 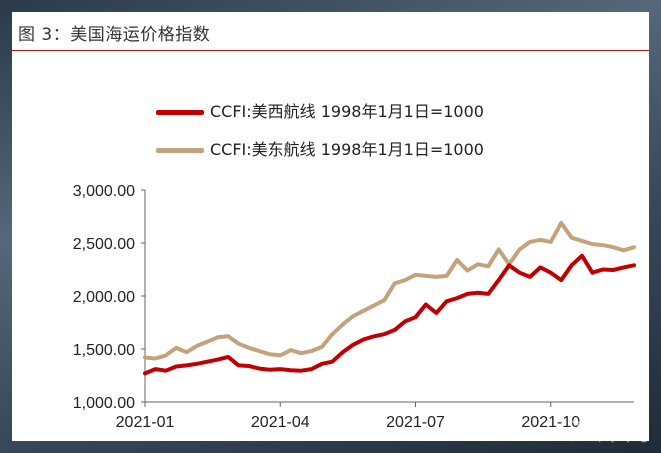 I want to click on x-tick-label: 2021-10, so click(x=550, y=422).